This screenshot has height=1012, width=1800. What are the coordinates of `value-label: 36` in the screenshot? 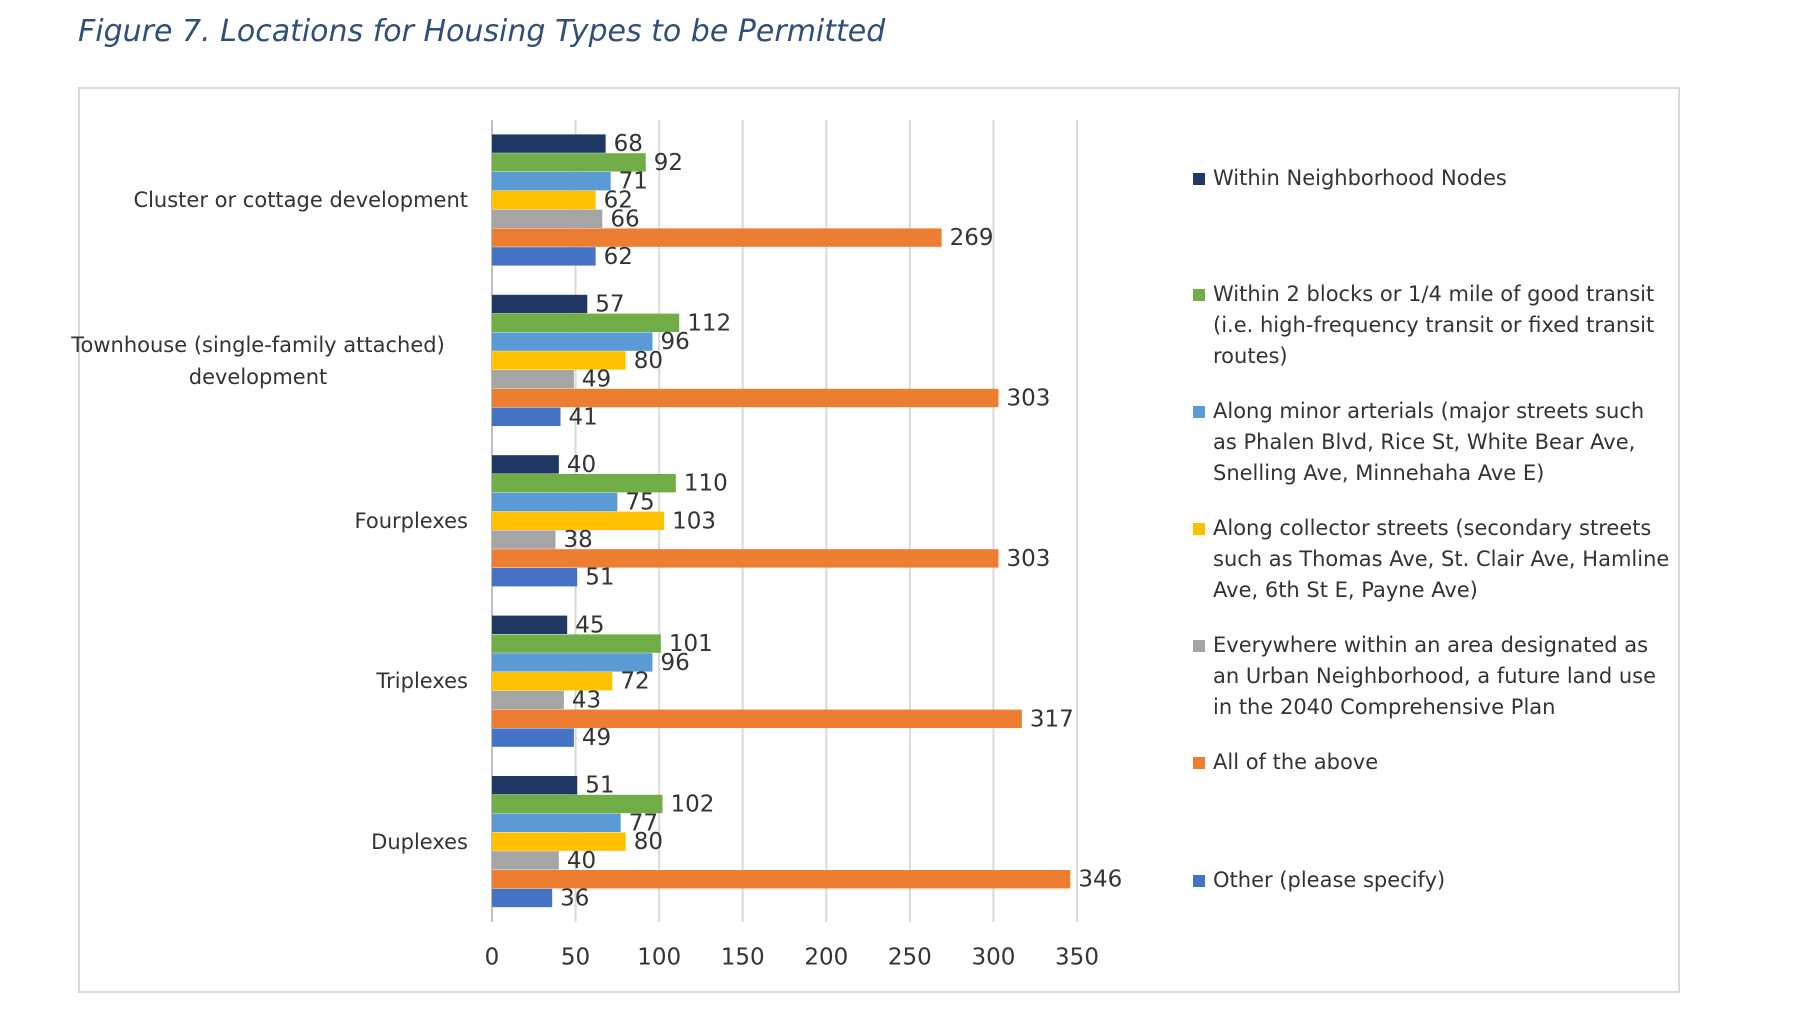 It's located at (574, 899).